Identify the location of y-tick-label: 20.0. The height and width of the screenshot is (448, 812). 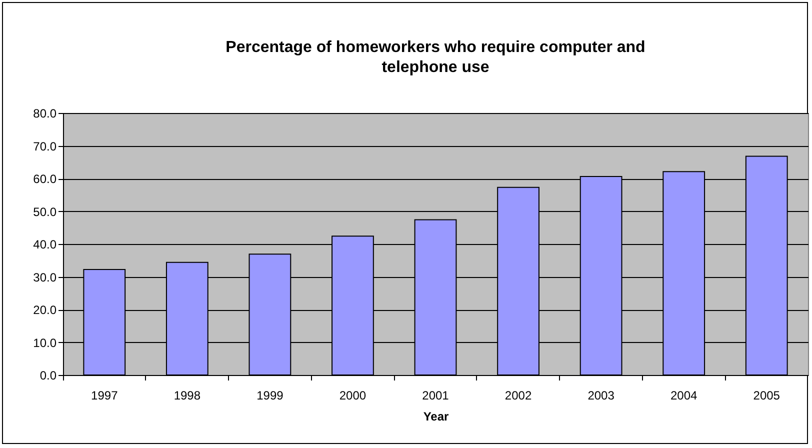
(45, 310).